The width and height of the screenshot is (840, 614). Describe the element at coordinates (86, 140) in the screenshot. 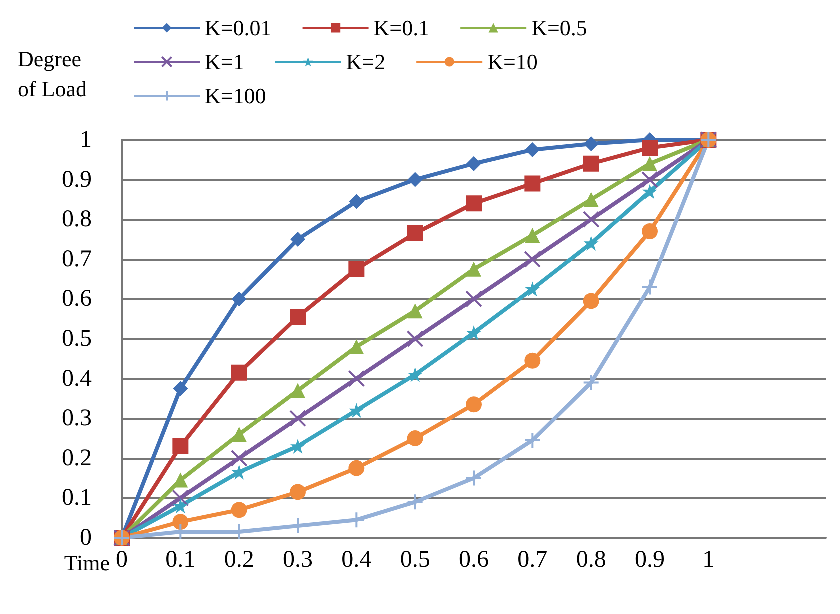

I see `y-tick-label: 1` at that location.